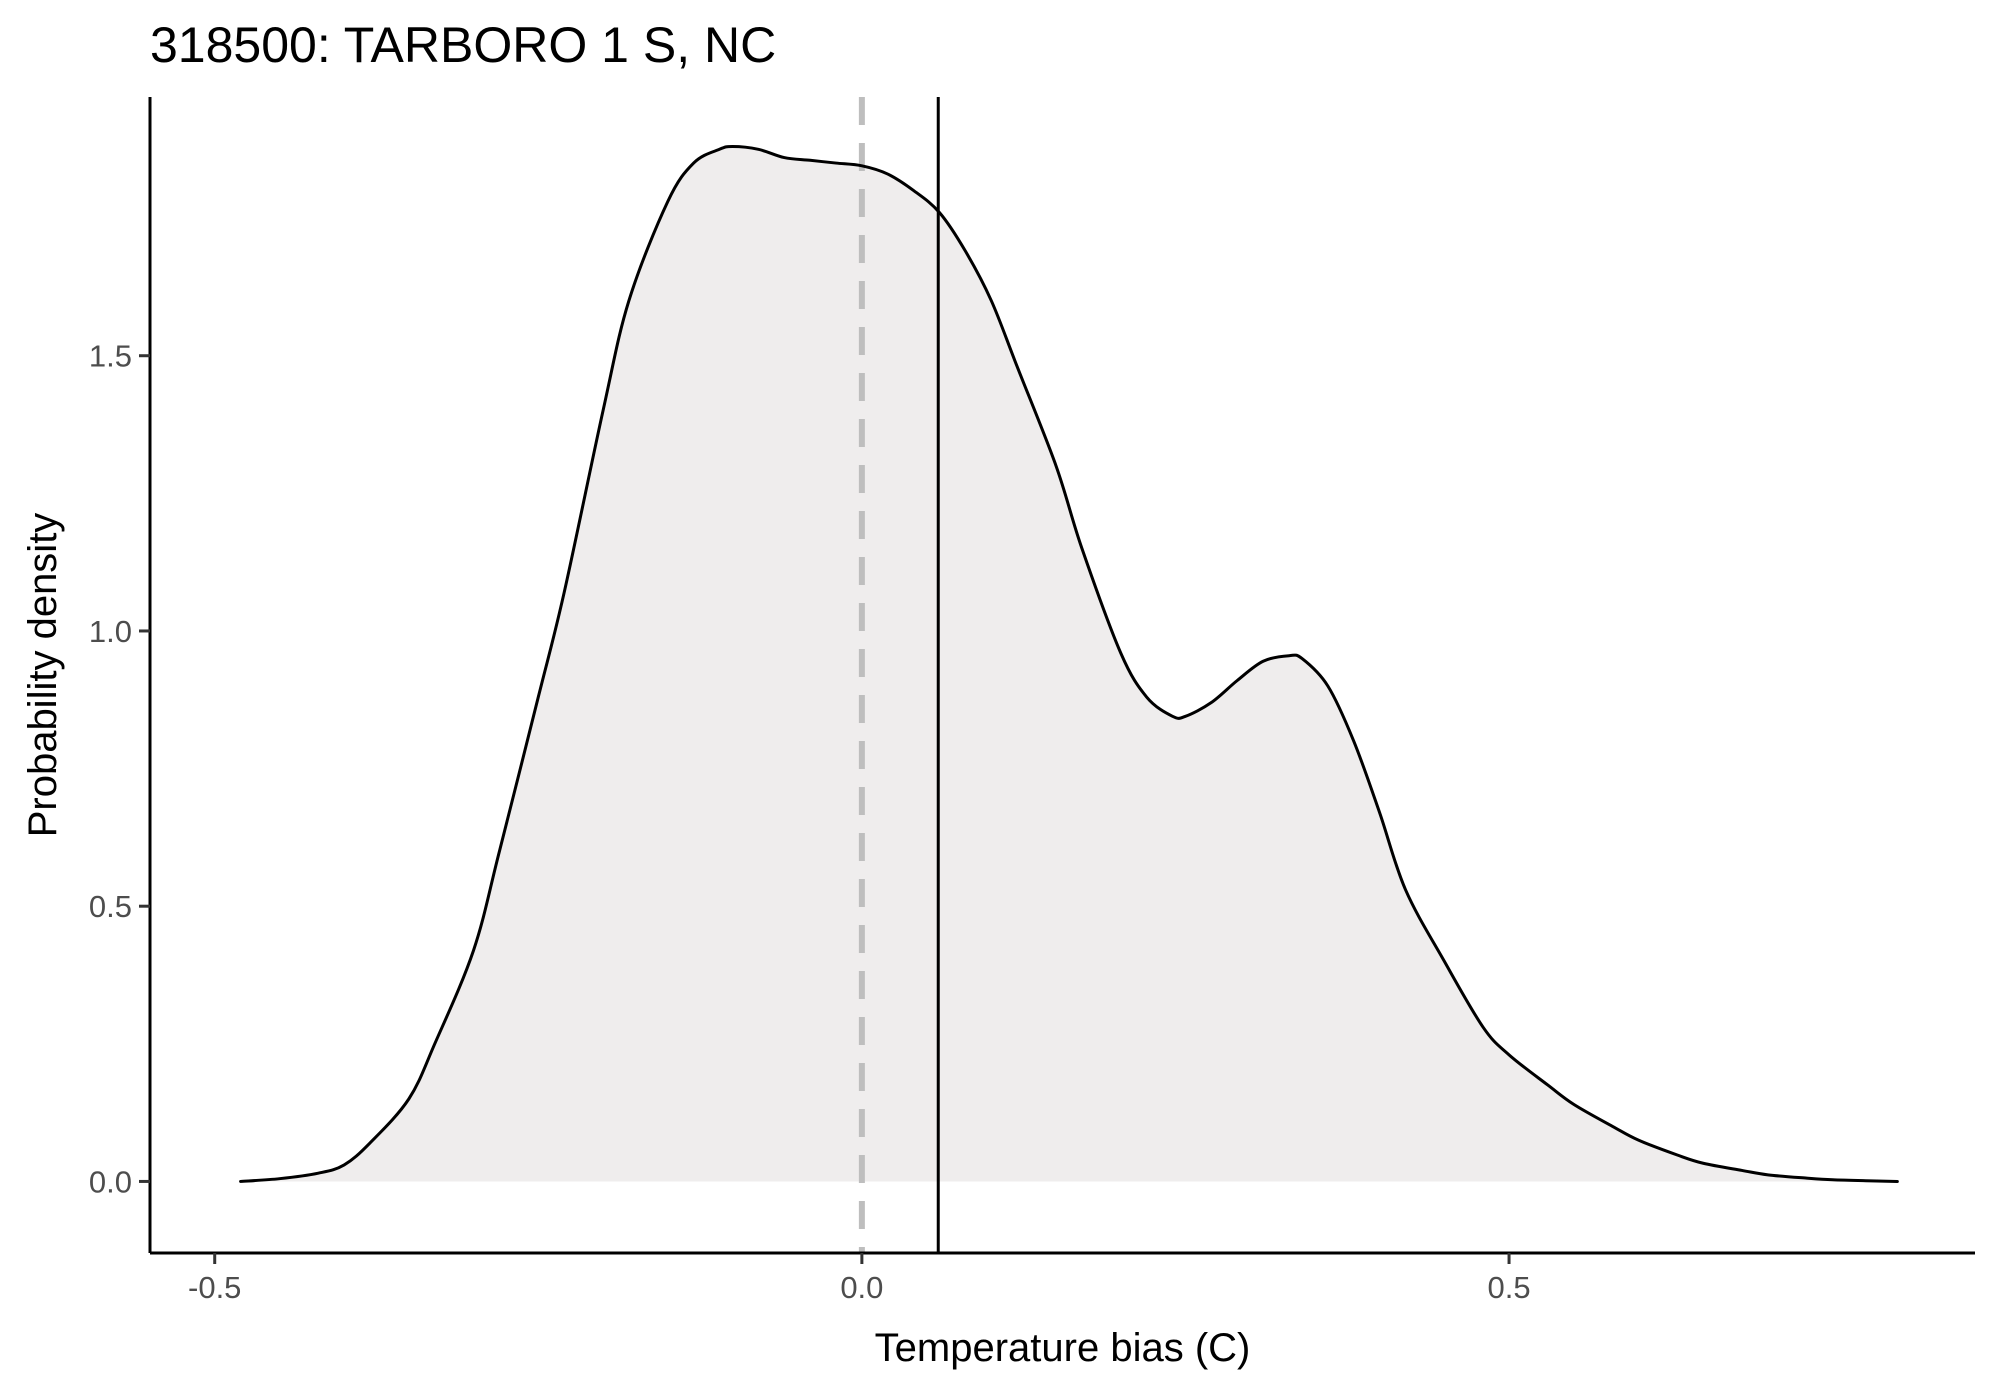 This screenshot has width=1990, height=1384. Describe the element at coordinates (110, 1181) in the screenshot. I see `y-tick-label: 0.0` at that location.